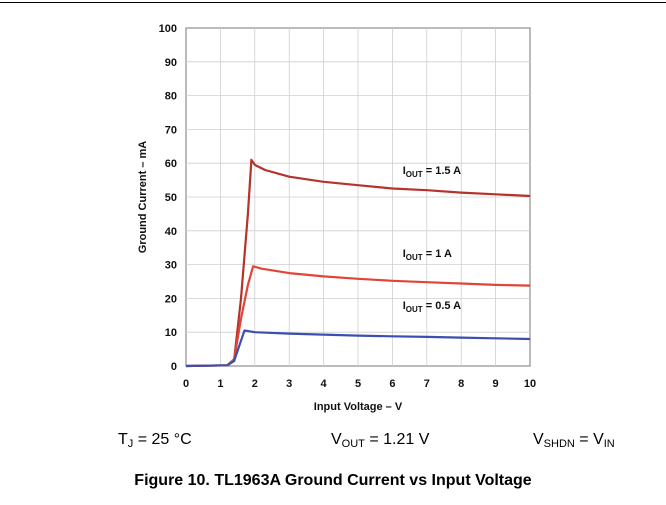  I want to click on condition-shutdown-voltage: VSHDN = VIN, so click(574, 440).